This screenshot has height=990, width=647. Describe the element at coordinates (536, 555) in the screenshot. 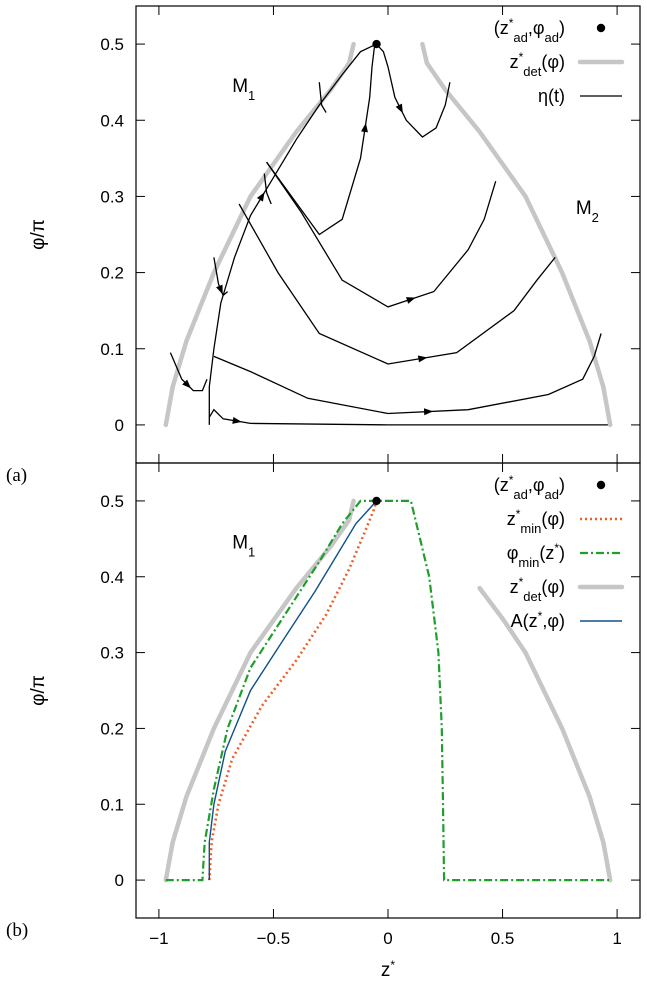

I see `legend-label: φmin(z*)` at that location.